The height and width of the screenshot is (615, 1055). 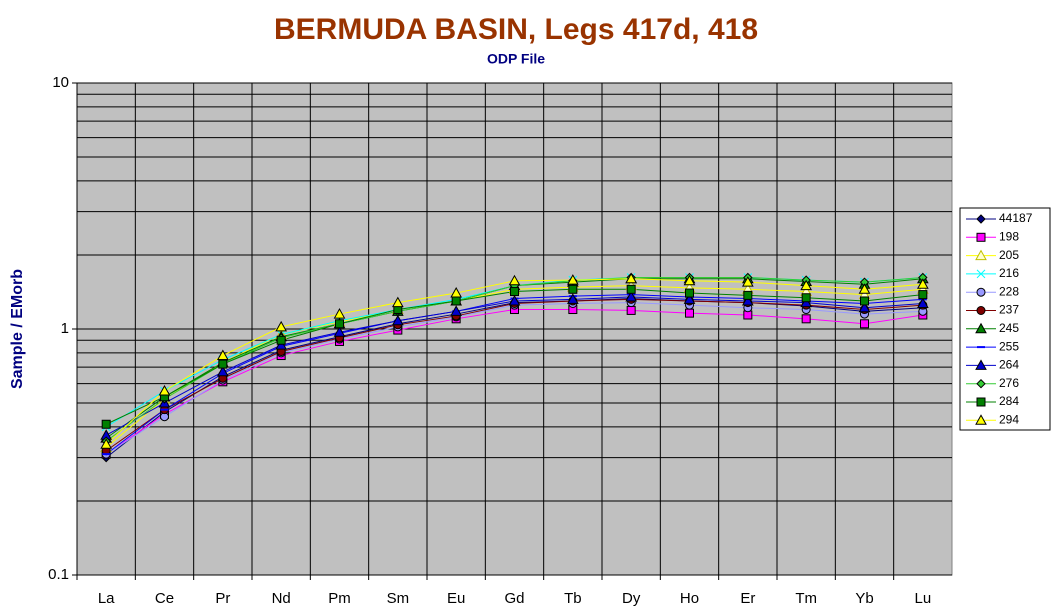 I want to click on chart-title: BERMUDA BASIN, Legs 417d, 418, so click(x=516, y=29).